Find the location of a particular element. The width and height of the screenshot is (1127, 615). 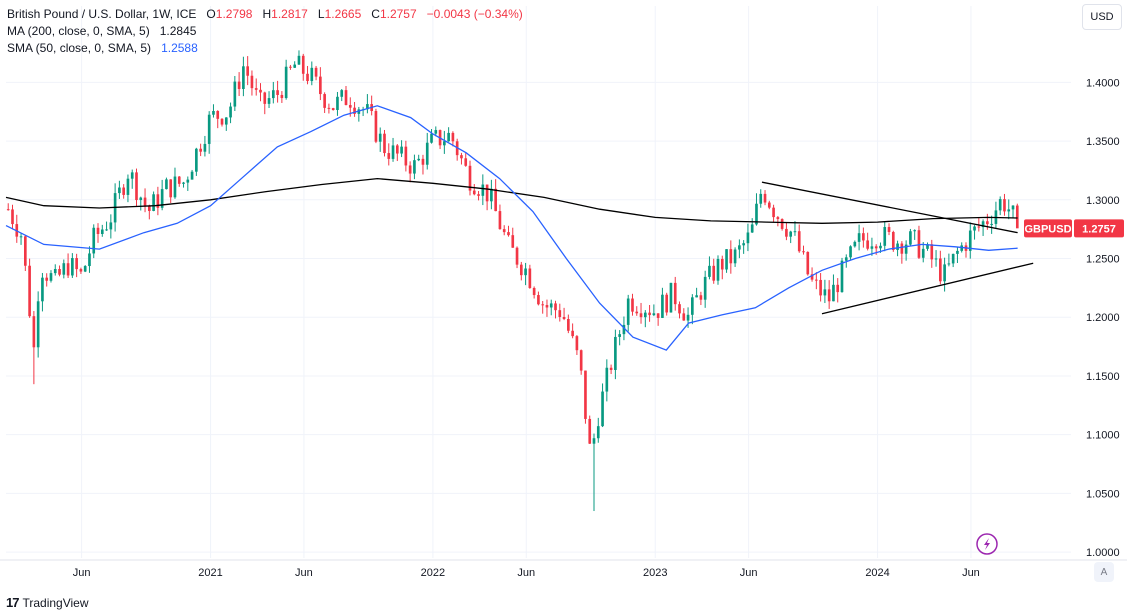

open-value: 1.2798 is located at coordinates (234, 14).